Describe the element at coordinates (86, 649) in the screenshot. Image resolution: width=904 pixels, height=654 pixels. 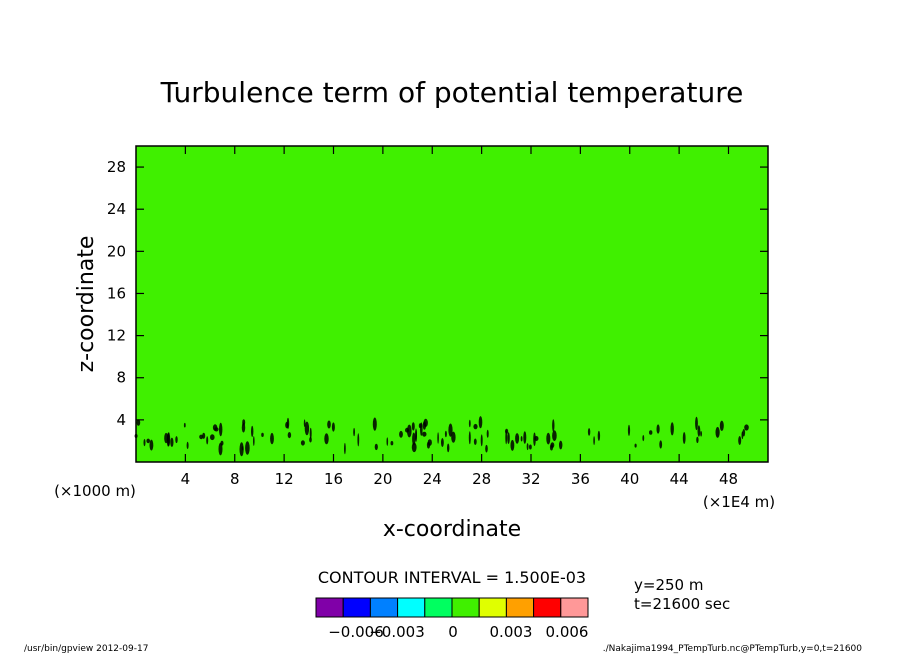
I see `footer-left: /usr/bin/gpview 2012-09-17` at that location.